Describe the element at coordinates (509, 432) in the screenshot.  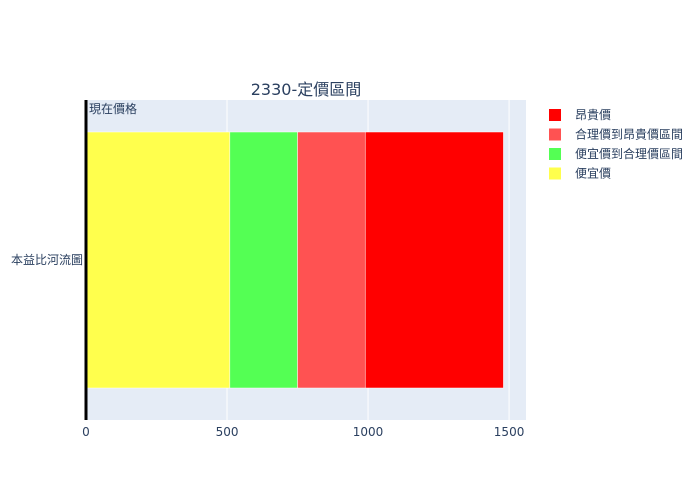
I see `x-tick-label: 1500` at that location.